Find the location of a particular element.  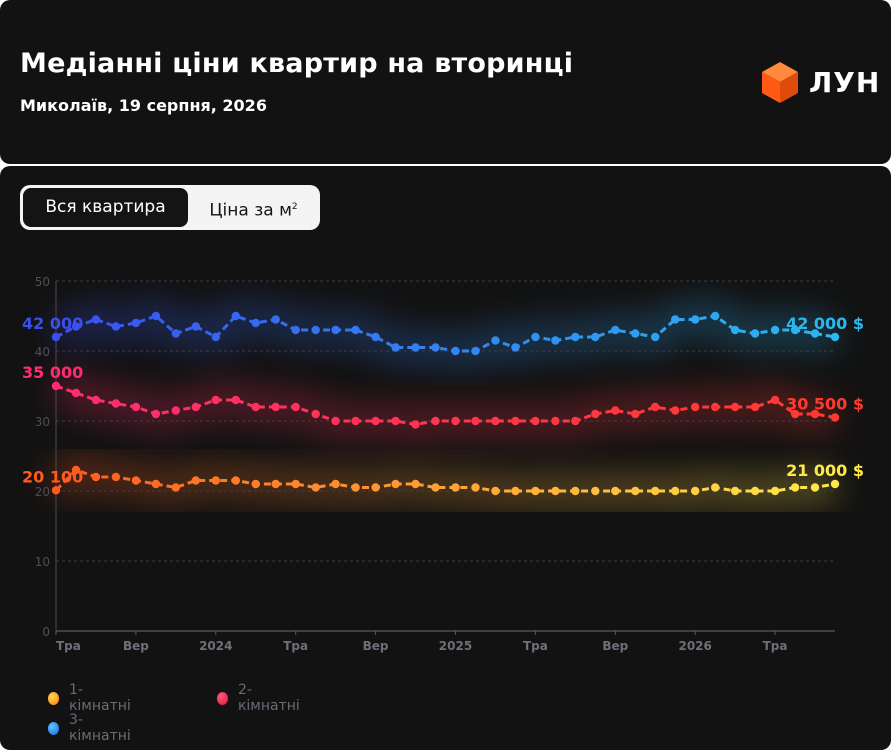

legend-item-1-room: 1-кімнатні is located at coordinates (90, 698).